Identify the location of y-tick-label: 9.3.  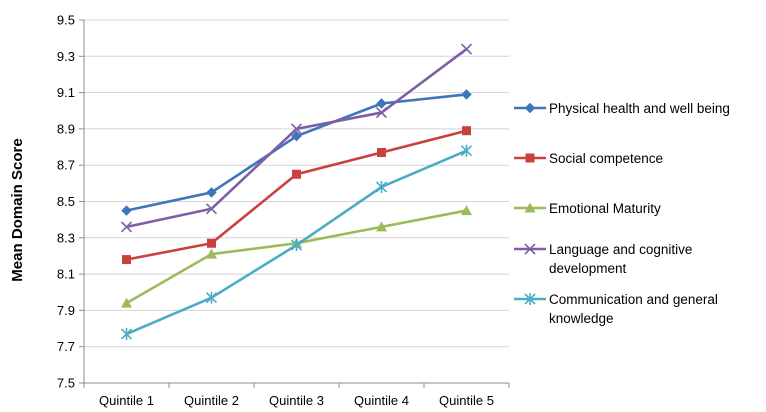
(66, 56).